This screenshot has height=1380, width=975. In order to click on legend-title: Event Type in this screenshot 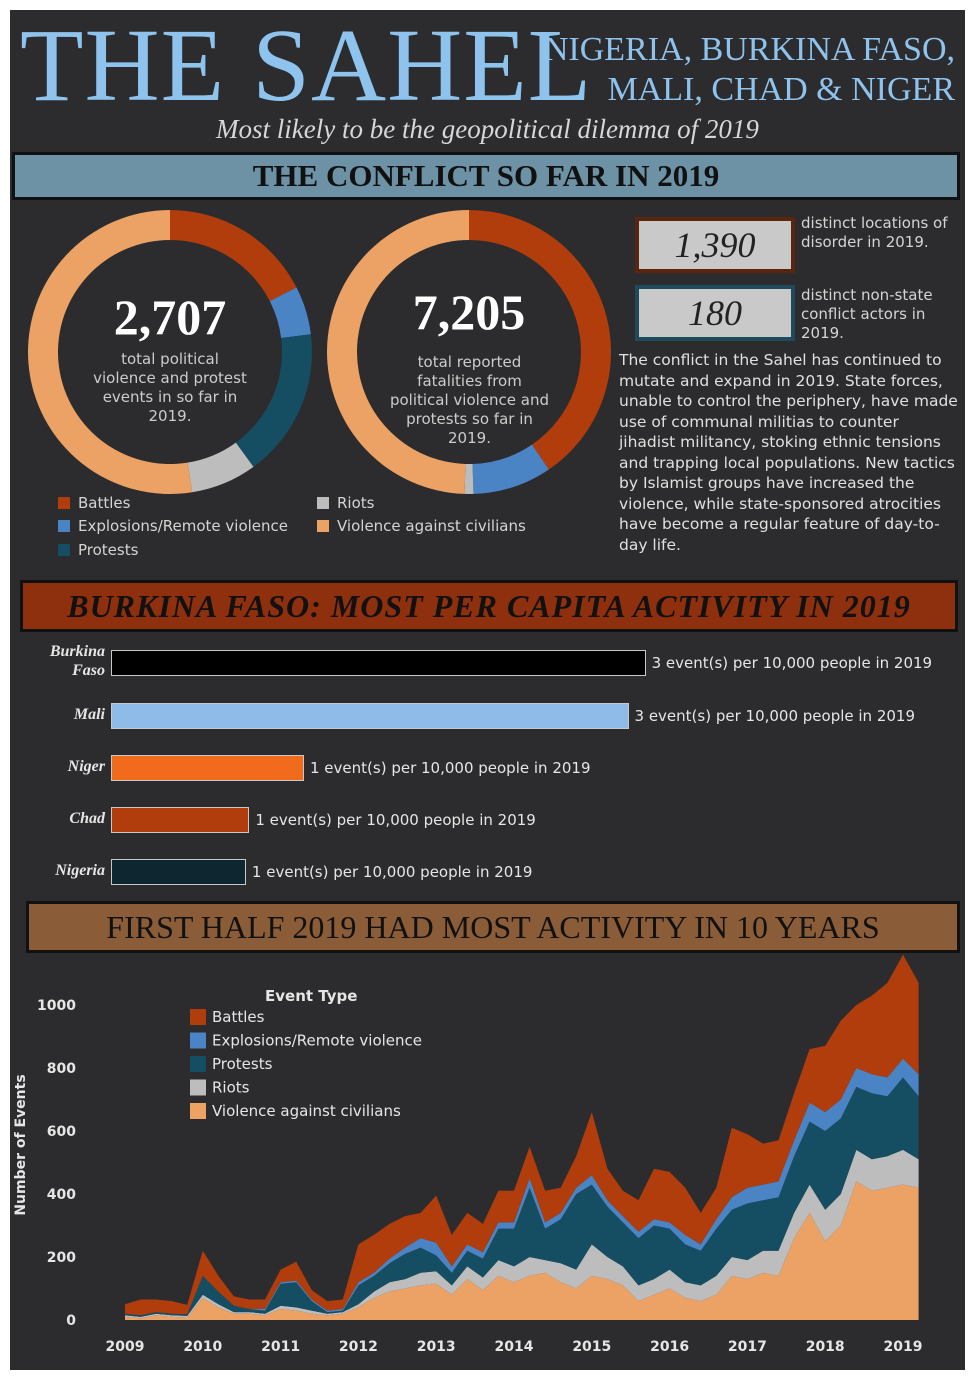, I will do `click(311, 996)`.